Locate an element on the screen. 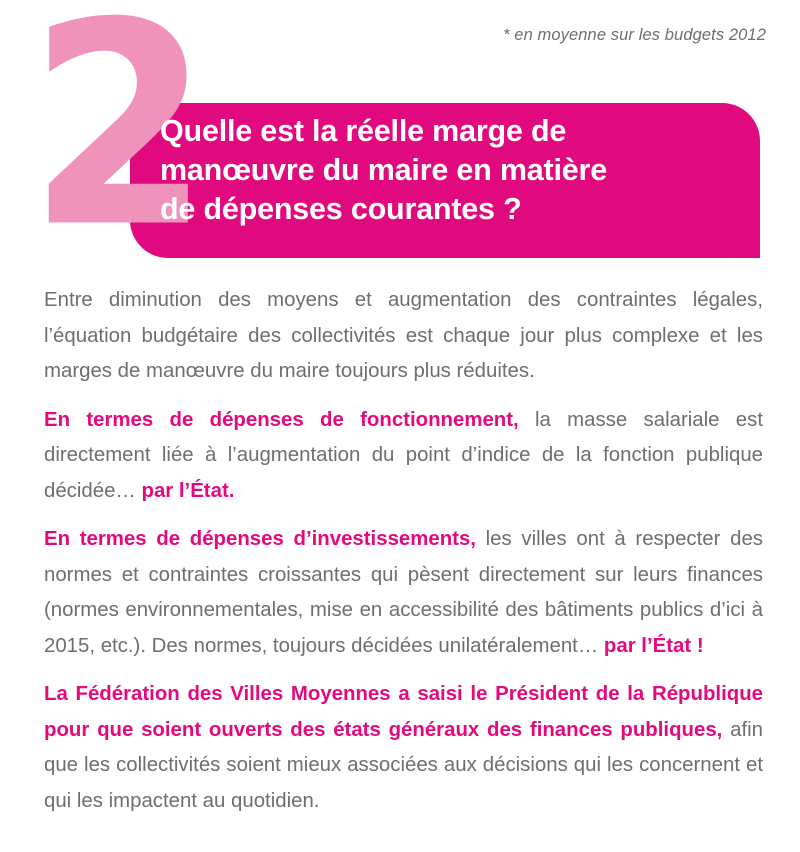  paragraph-investissements-tail: par l’État ! is located at coordinates (653, 645).